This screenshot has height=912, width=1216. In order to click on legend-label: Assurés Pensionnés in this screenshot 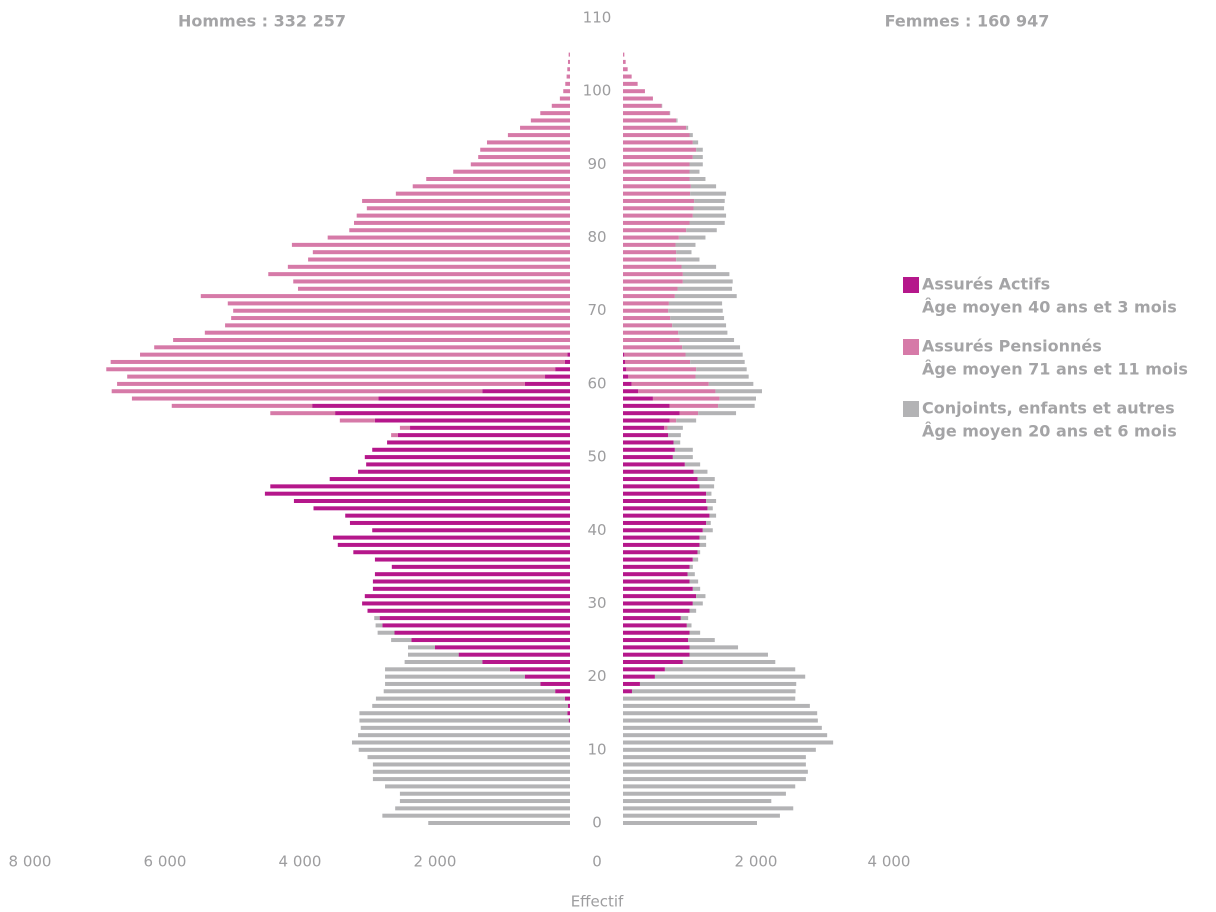, I will do `click(1012, 346)`.